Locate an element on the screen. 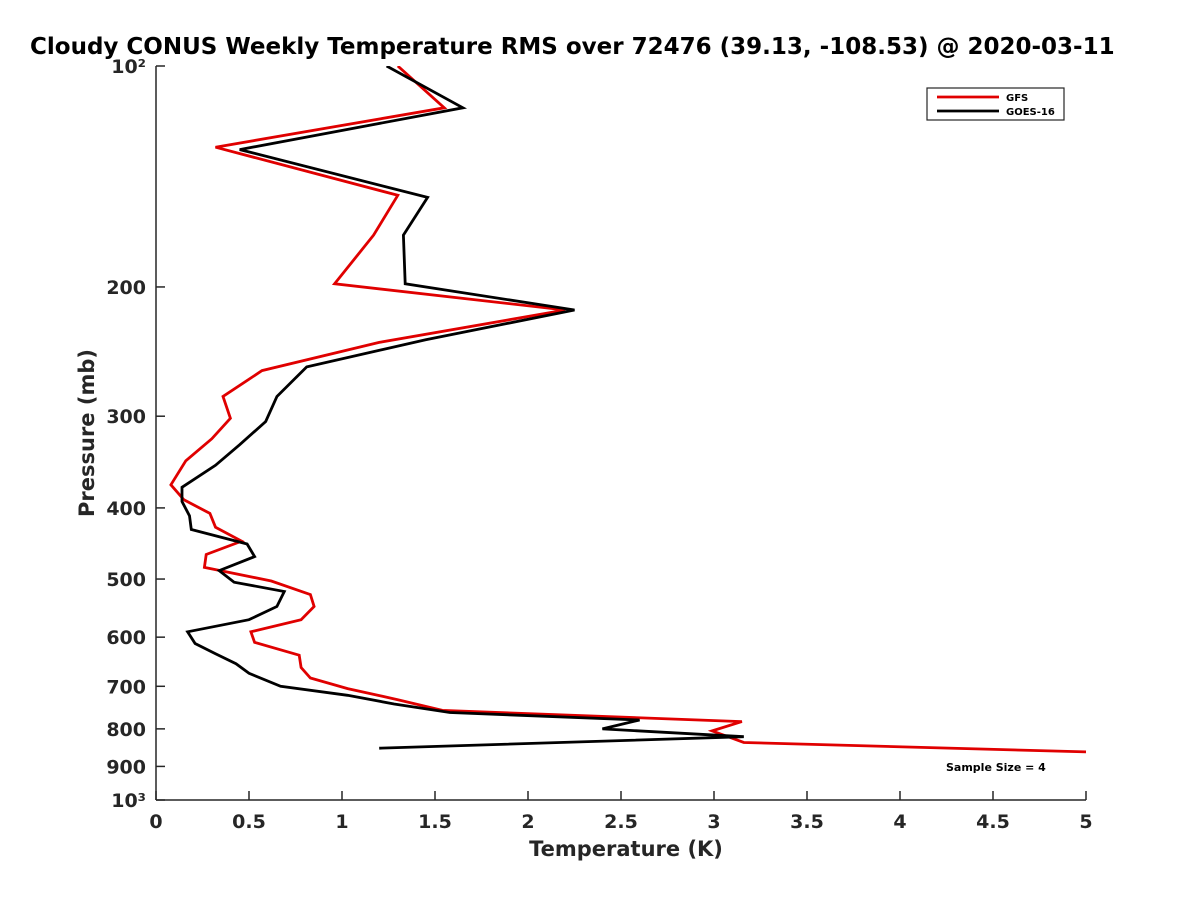  y-tick-label: 600 is located at coordinates (126, 638).